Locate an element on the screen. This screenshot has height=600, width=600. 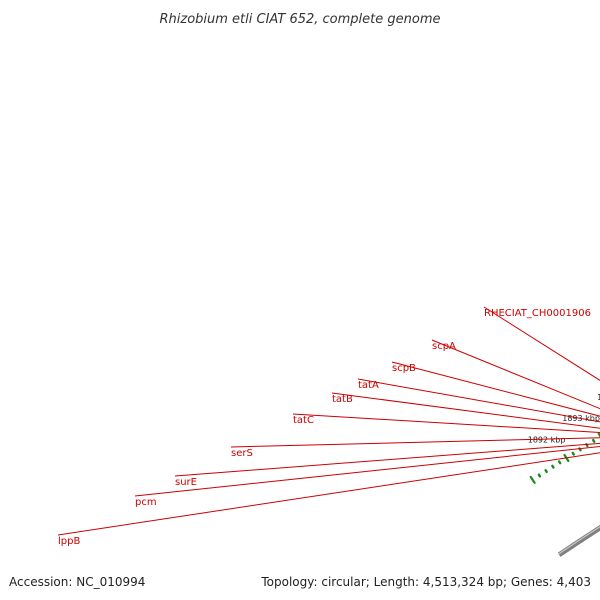
gene-label: tatB is located at coordinates (342, 399).